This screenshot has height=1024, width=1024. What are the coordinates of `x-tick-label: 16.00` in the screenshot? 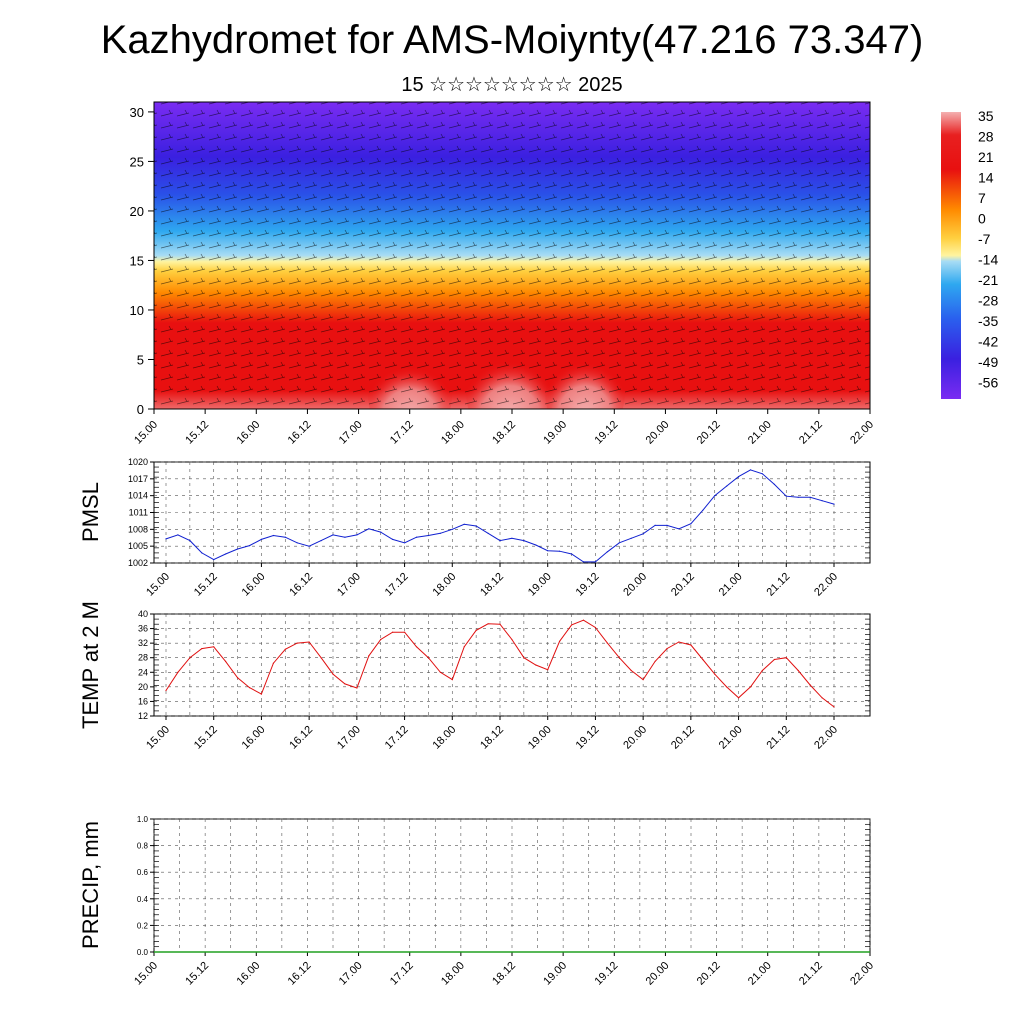 It's located at (248, 433).